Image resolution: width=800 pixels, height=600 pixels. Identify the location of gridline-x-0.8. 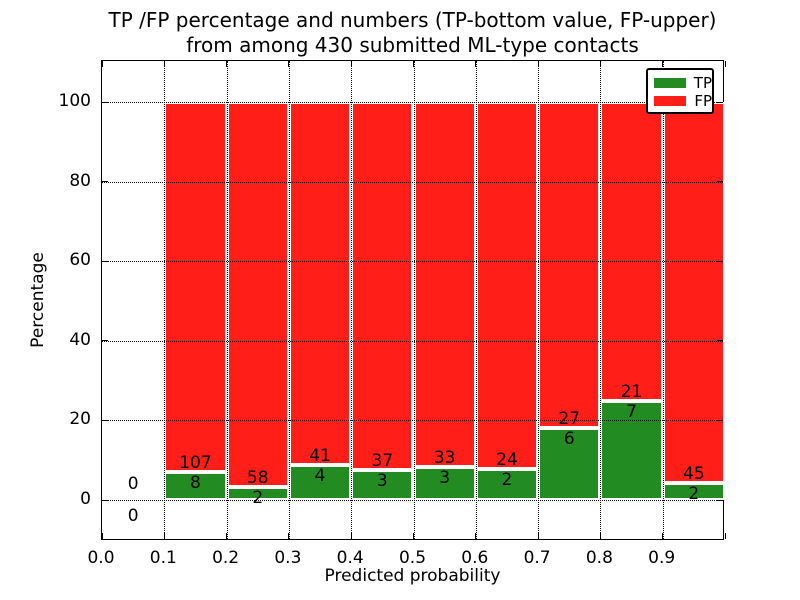
(601, 300).